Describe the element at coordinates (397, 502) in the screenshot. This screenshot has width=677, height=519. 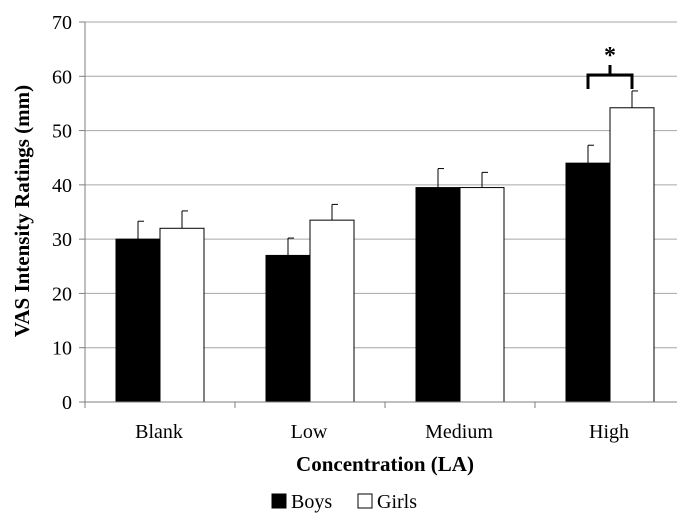
I see `legend-label-girls: Girls` at that location.